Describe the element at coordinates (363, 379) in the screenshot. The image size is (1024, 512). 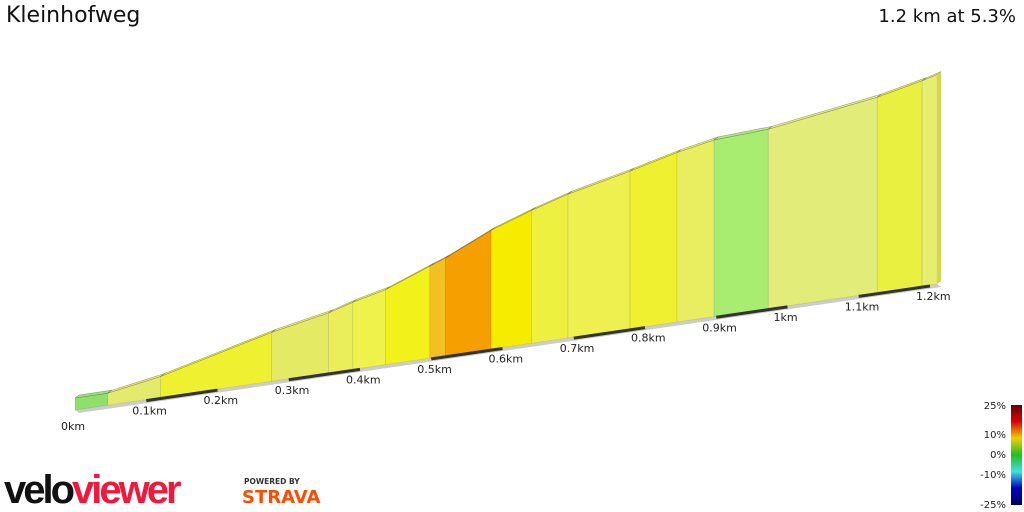
I see `x-tick-label: 0.4km` at that location.